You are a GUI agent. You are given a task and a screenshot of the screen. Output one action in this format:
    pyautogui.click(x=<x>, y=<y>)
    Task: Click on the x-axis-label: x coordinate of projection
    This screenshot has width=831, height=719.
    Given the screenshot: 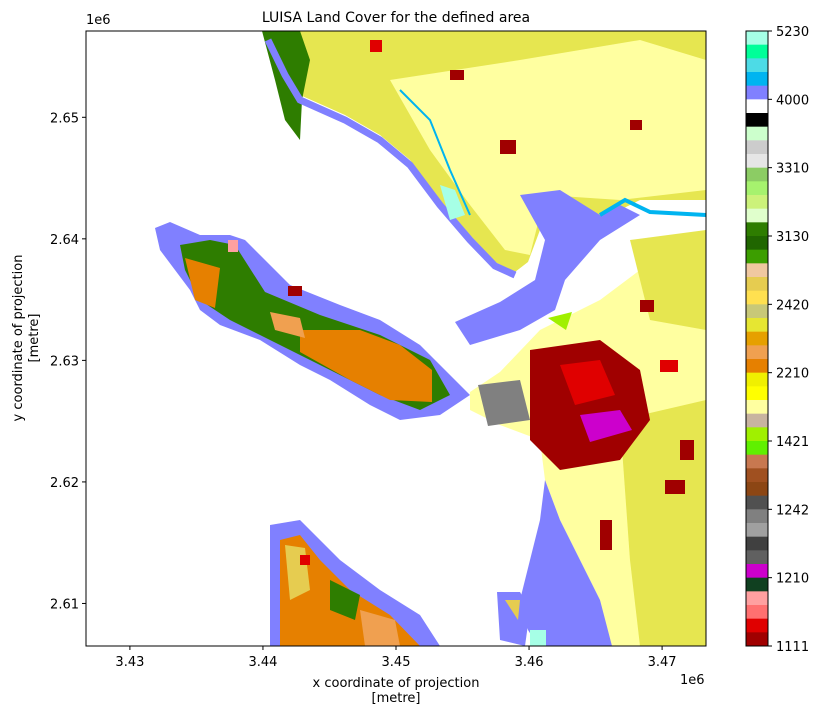 What is the action you would take?
    pyautogui.click(x=396, y=683)
    